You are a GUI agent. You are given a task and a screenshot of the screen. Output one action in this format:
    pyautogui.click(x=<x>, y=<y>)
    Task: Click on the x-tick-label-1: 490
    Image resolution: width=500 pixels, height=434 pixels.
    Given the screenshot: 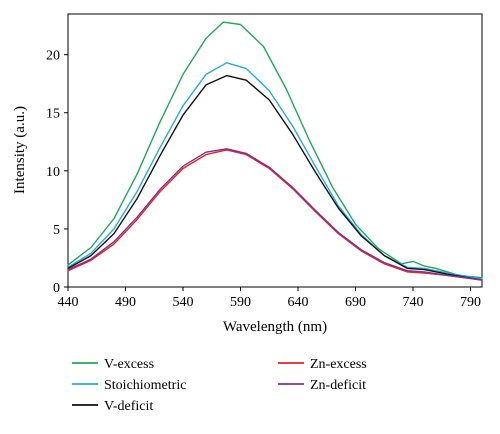 What is the action you would take?
    pyautogui.click(x=125, y=302)
    